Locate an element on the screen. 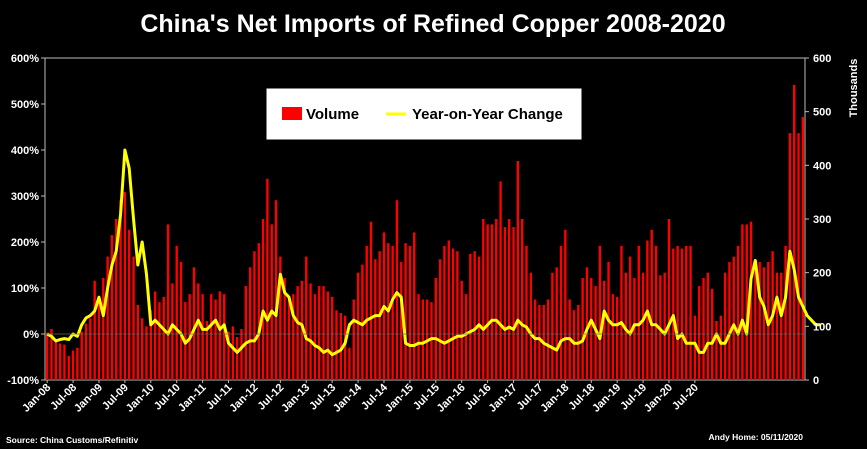 This screenshot has width=867, height=449. left-tick-label: -100% is located at coordinates (23, 381).